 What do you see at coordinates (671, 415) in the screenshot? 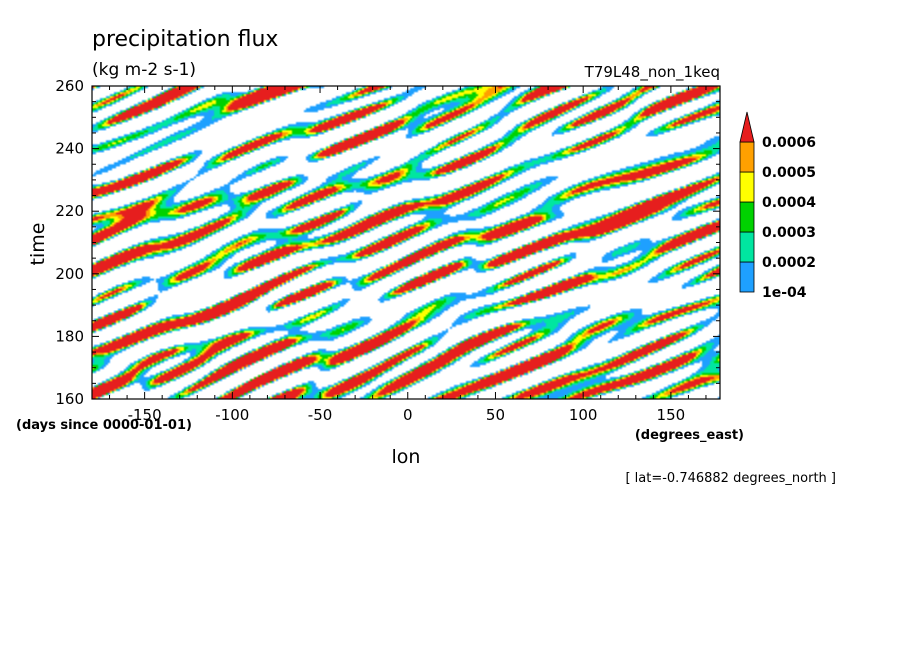
I see `x-tick-label: 150` at bounding box center [671, 415].